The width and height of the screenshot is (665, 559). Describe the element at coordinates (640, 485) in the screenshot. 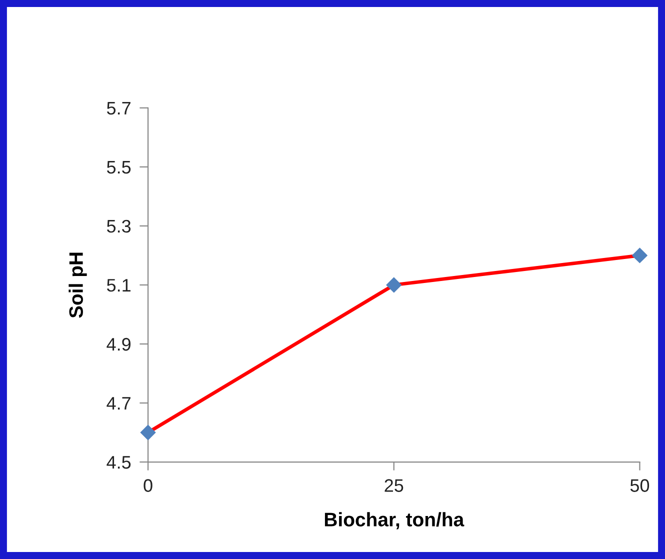

I see `x-tick-label: 50` at that location.